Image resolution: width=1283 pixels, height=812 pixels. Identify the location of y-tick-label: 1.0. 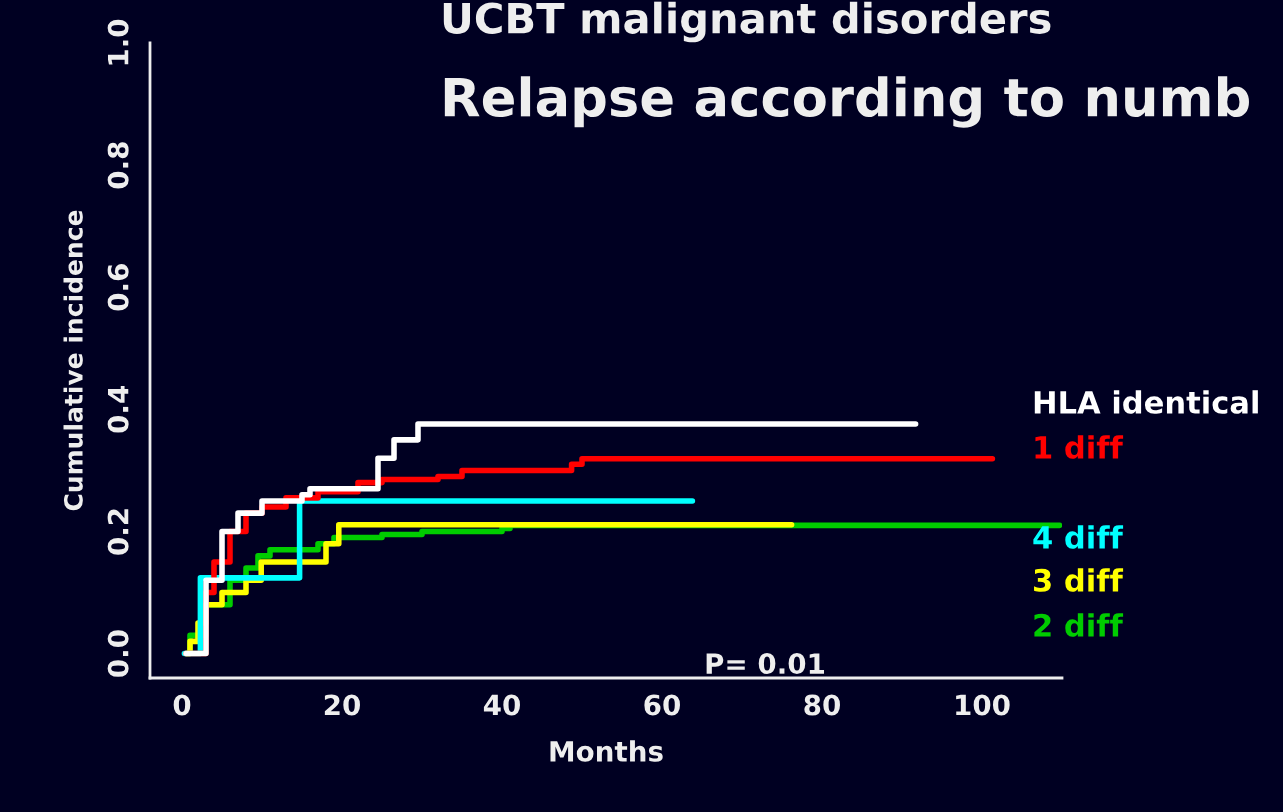
(118, 42).